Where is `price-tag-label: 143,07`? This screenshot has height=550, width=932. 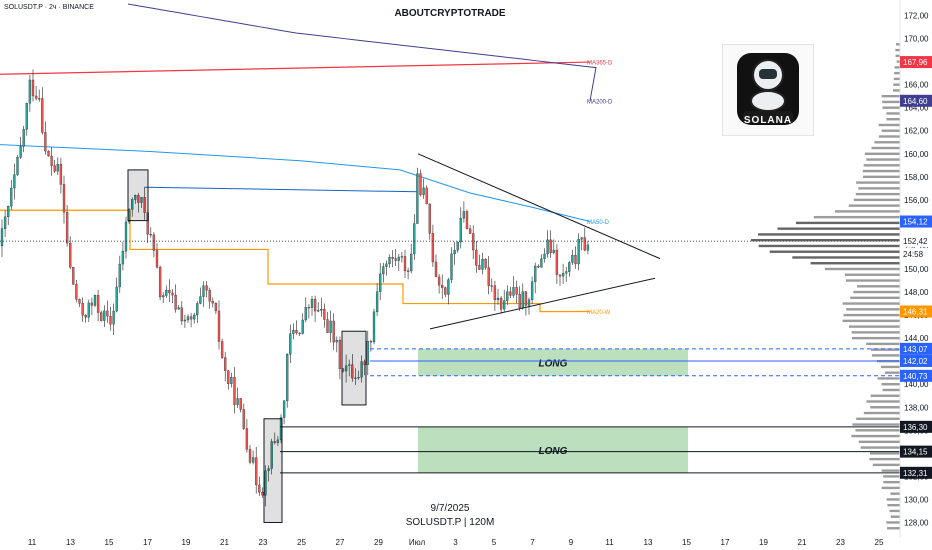 price-tag-label: 143,07 is located at coordinates (915, 349).